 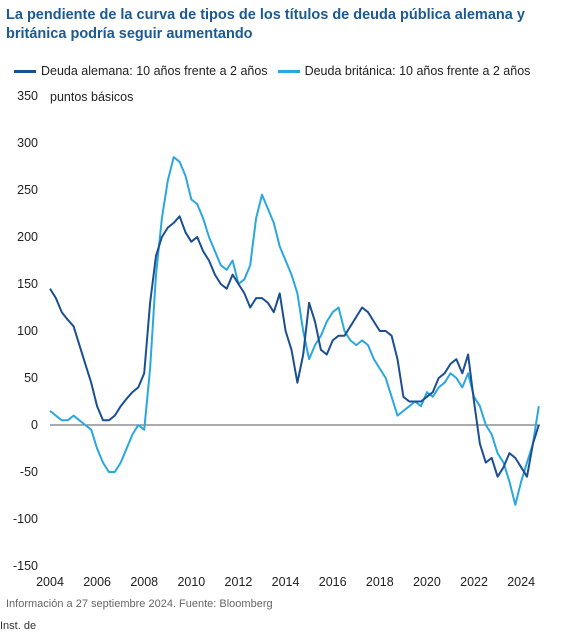 I want to click on x-tick-label: 2004, so click(x=50, y=582).